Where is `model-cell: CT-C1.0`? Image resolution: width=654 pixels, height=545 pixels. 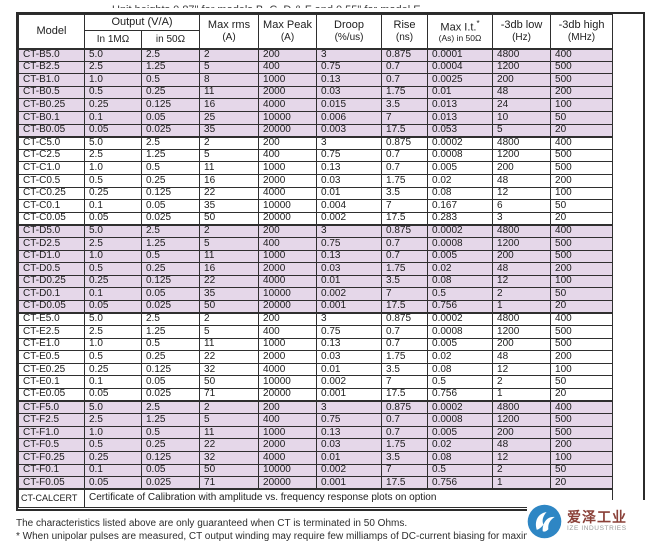 model-cell: CT-C1.0 is located at coordinates (51, 168).